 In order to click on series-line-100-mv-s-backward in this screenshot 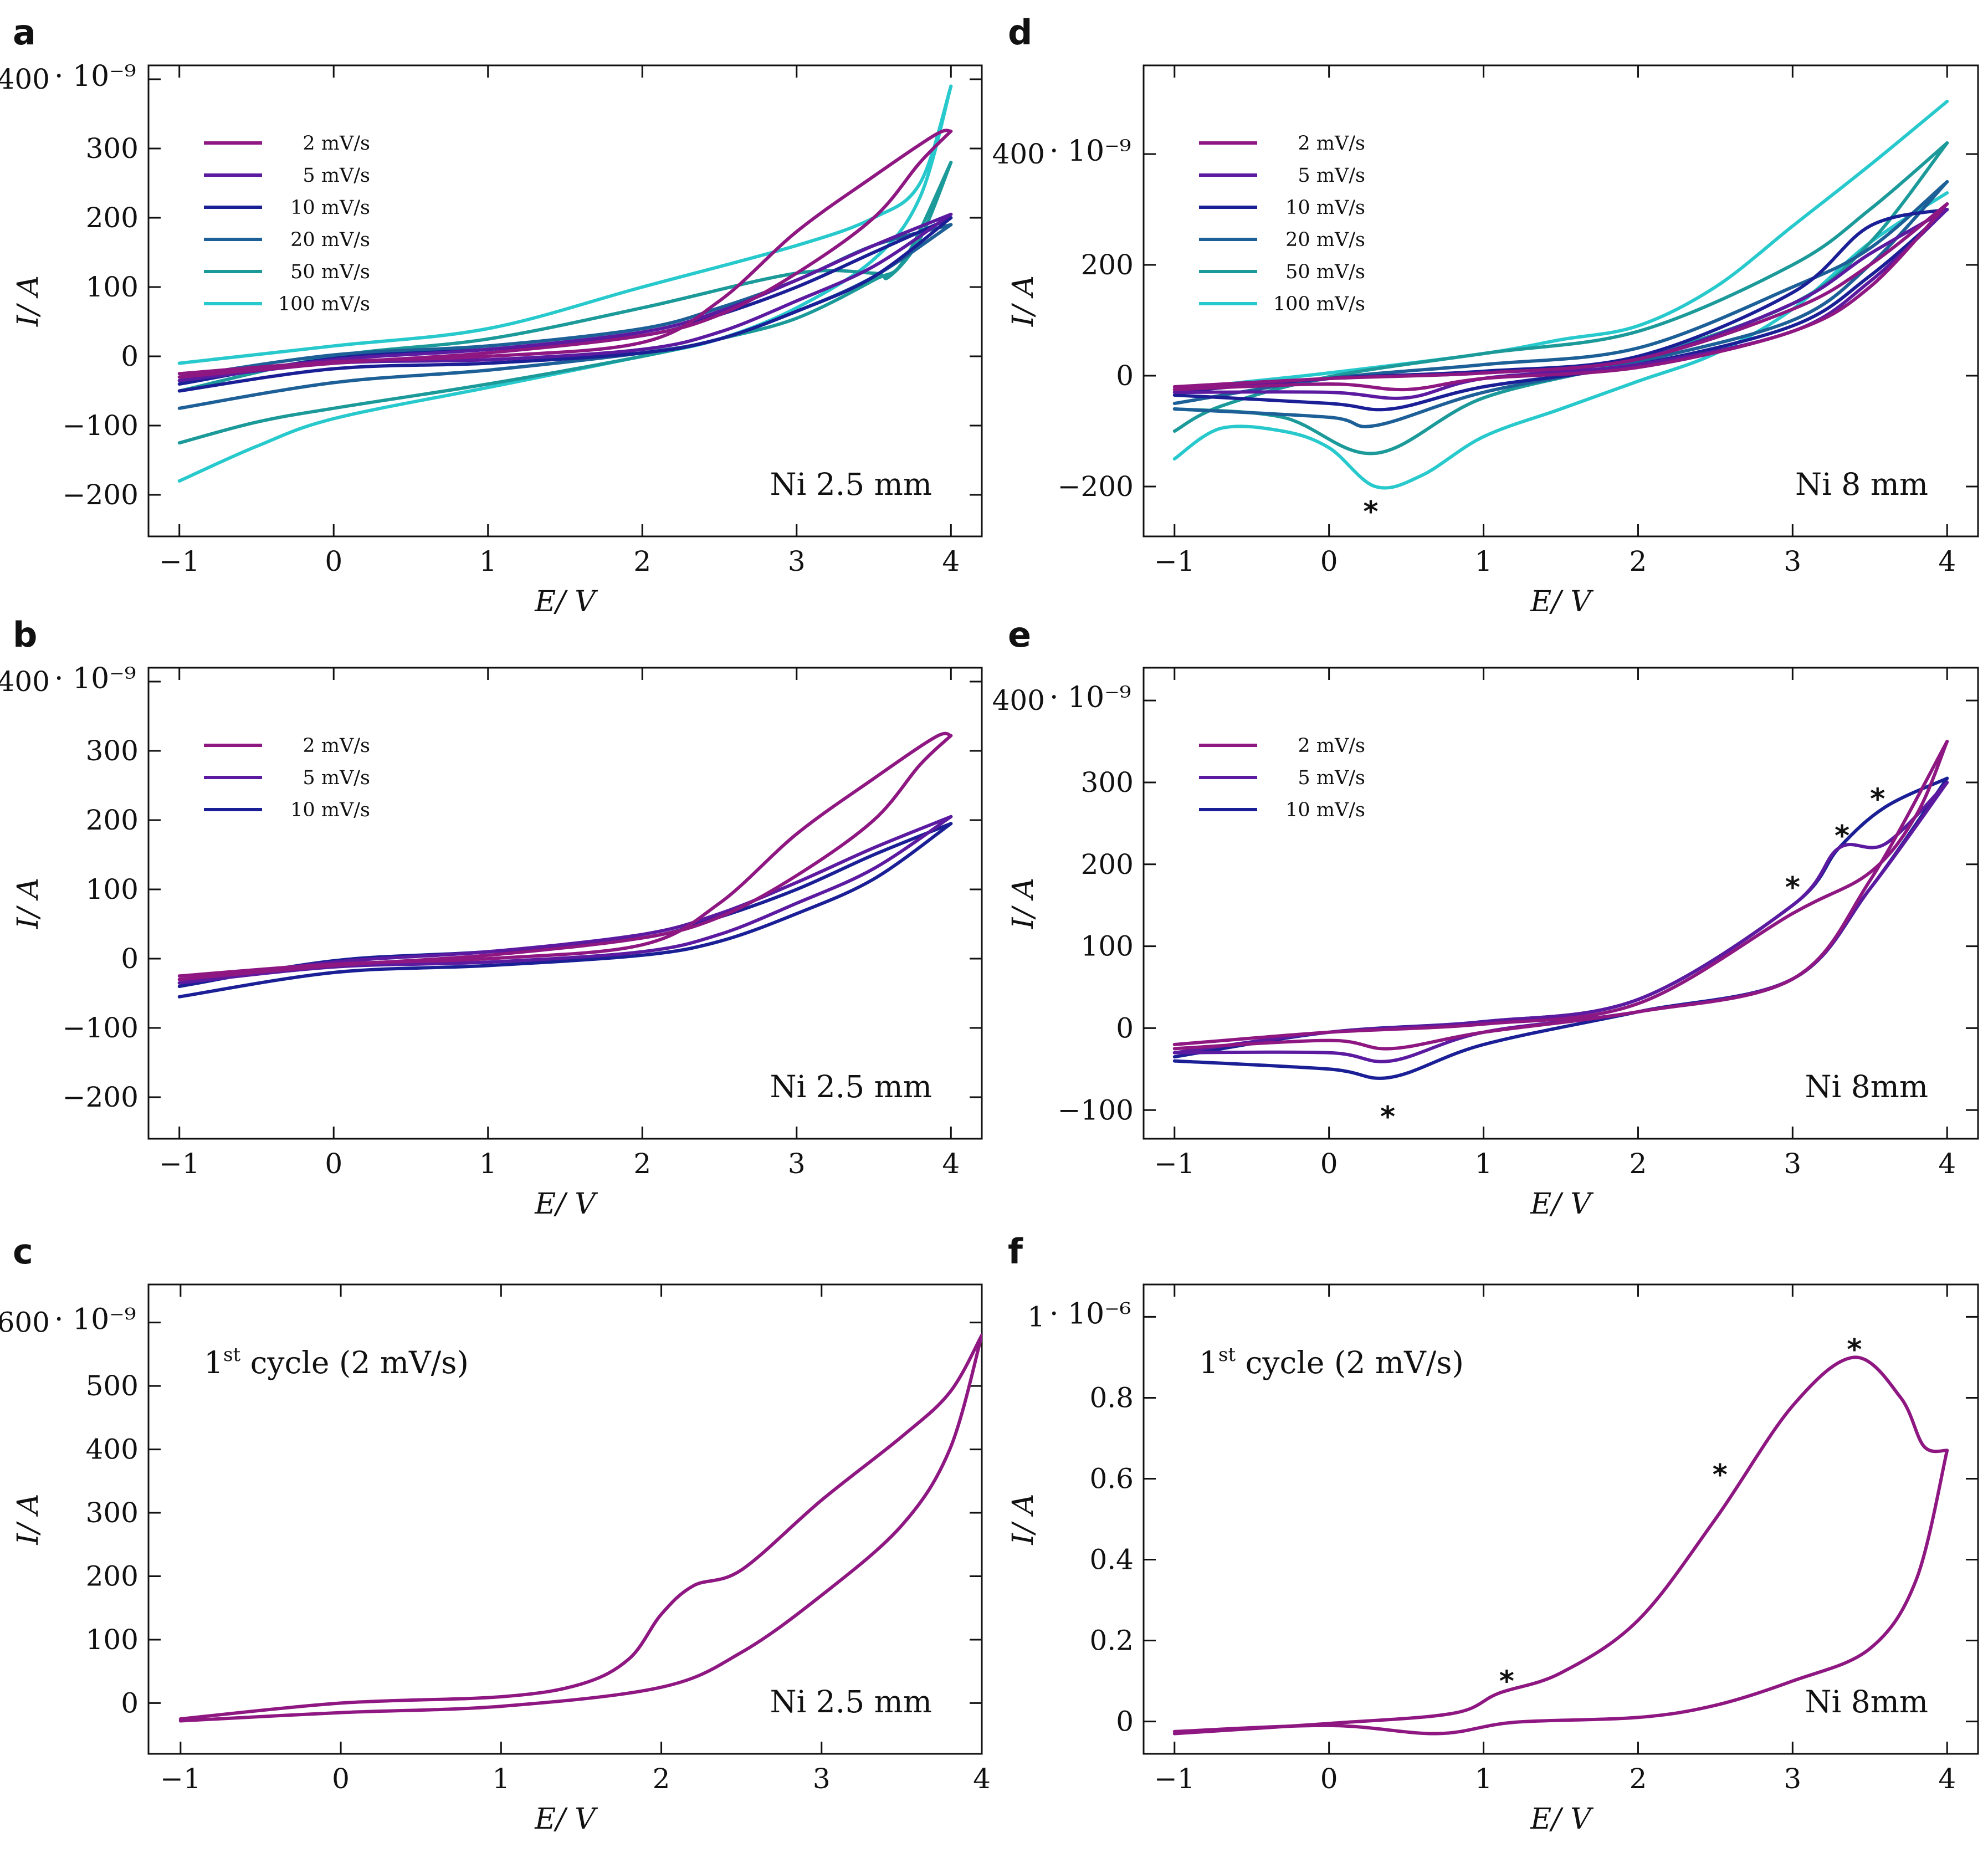, I will do `click(565, 224)`.